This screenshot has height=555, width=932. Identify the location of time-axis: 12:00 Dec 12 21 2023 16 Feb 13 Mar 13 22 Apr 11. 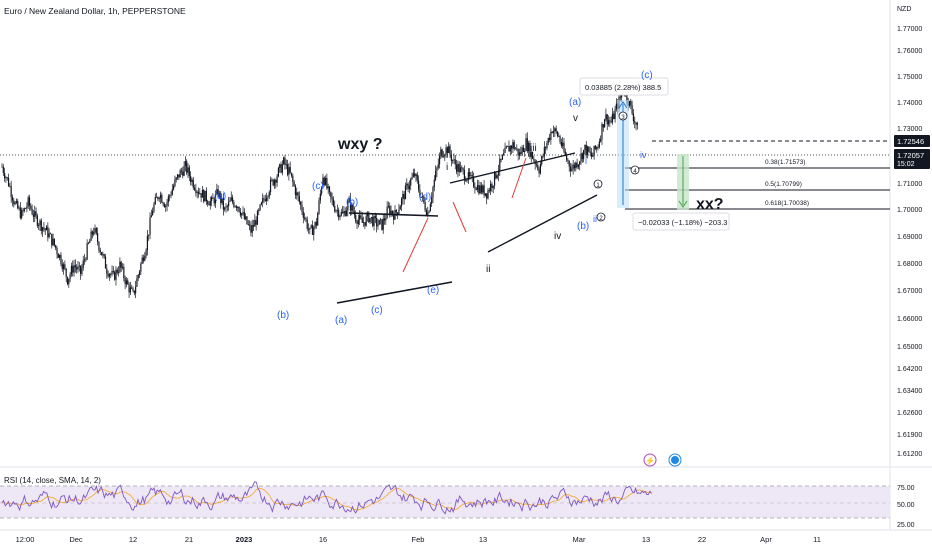
(418, 539).